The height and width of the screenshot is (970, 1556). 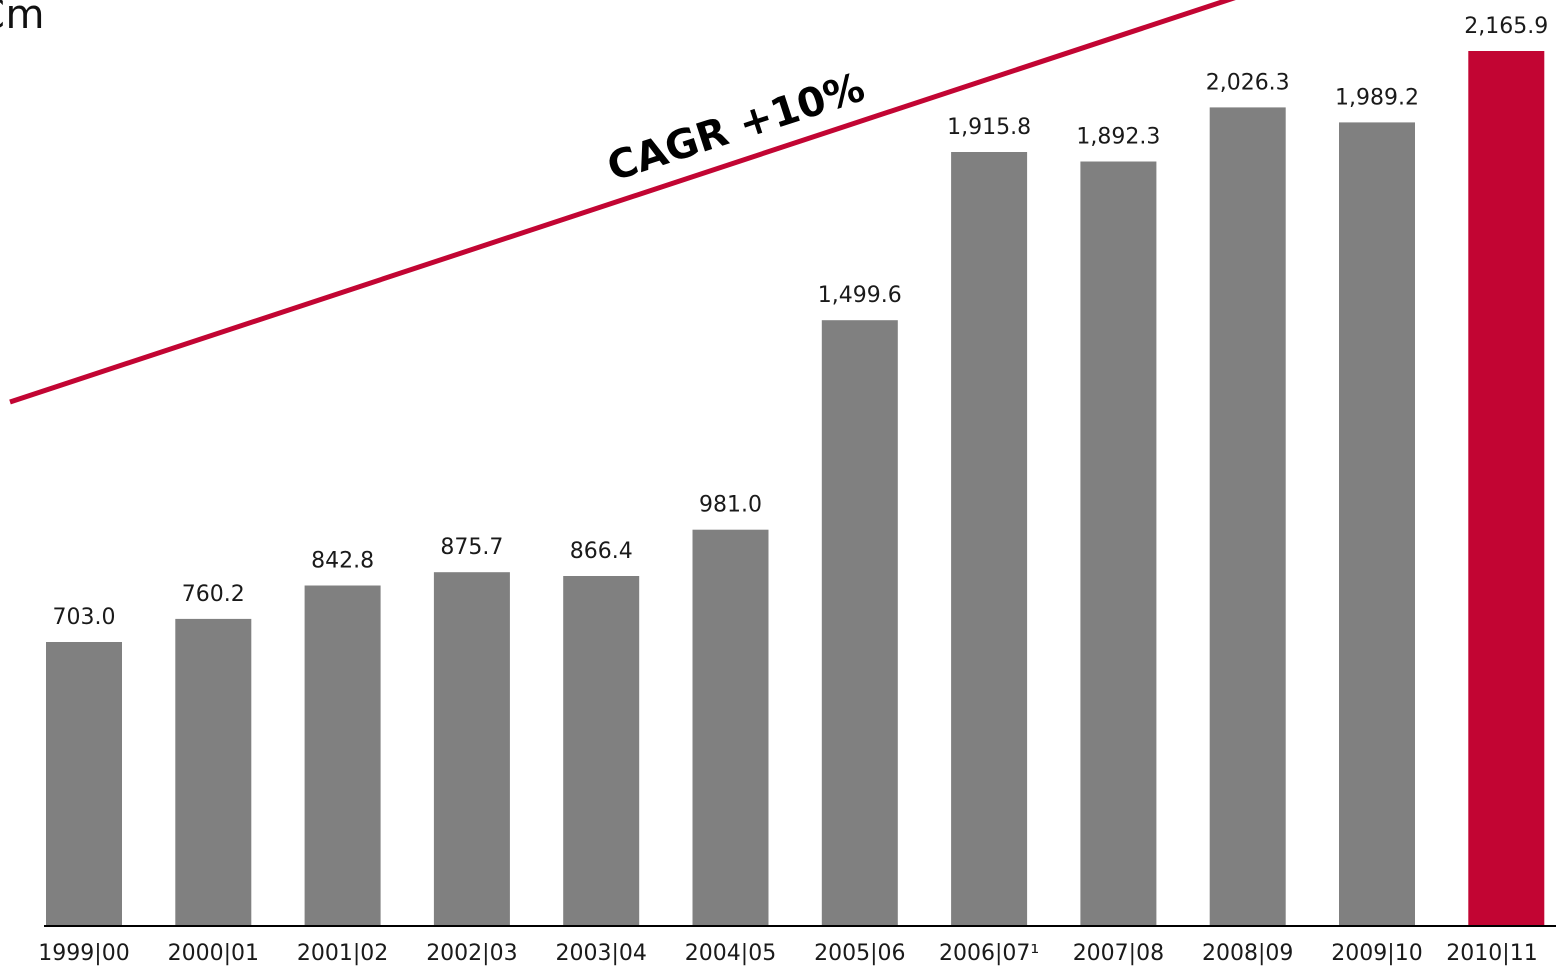 What do you see at coordinates (342, 953) in the screenshot?
I see `x-tick-label-2: 2001|02` at bounding box center [342, 953].